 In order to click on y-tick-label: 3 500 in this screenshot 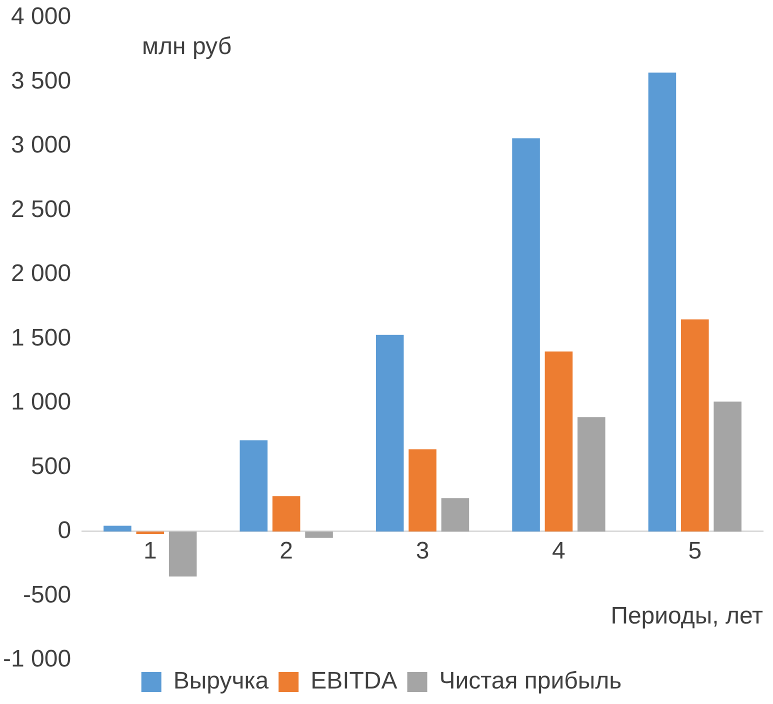, I will do `click(41, 80)`.